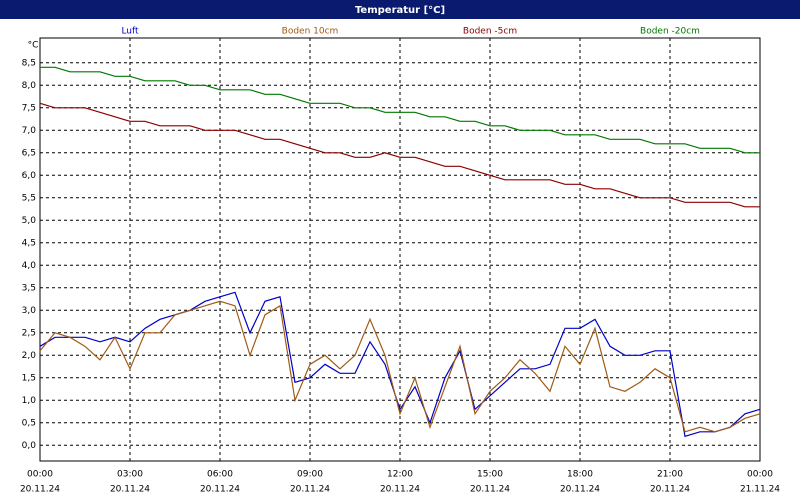 The height and width of the screenshot is (500, 800). What do you see at coordinates (29, 198) in the screenshot?
I see `y-tick-label: 5,5` at bounding box center [29, 198].